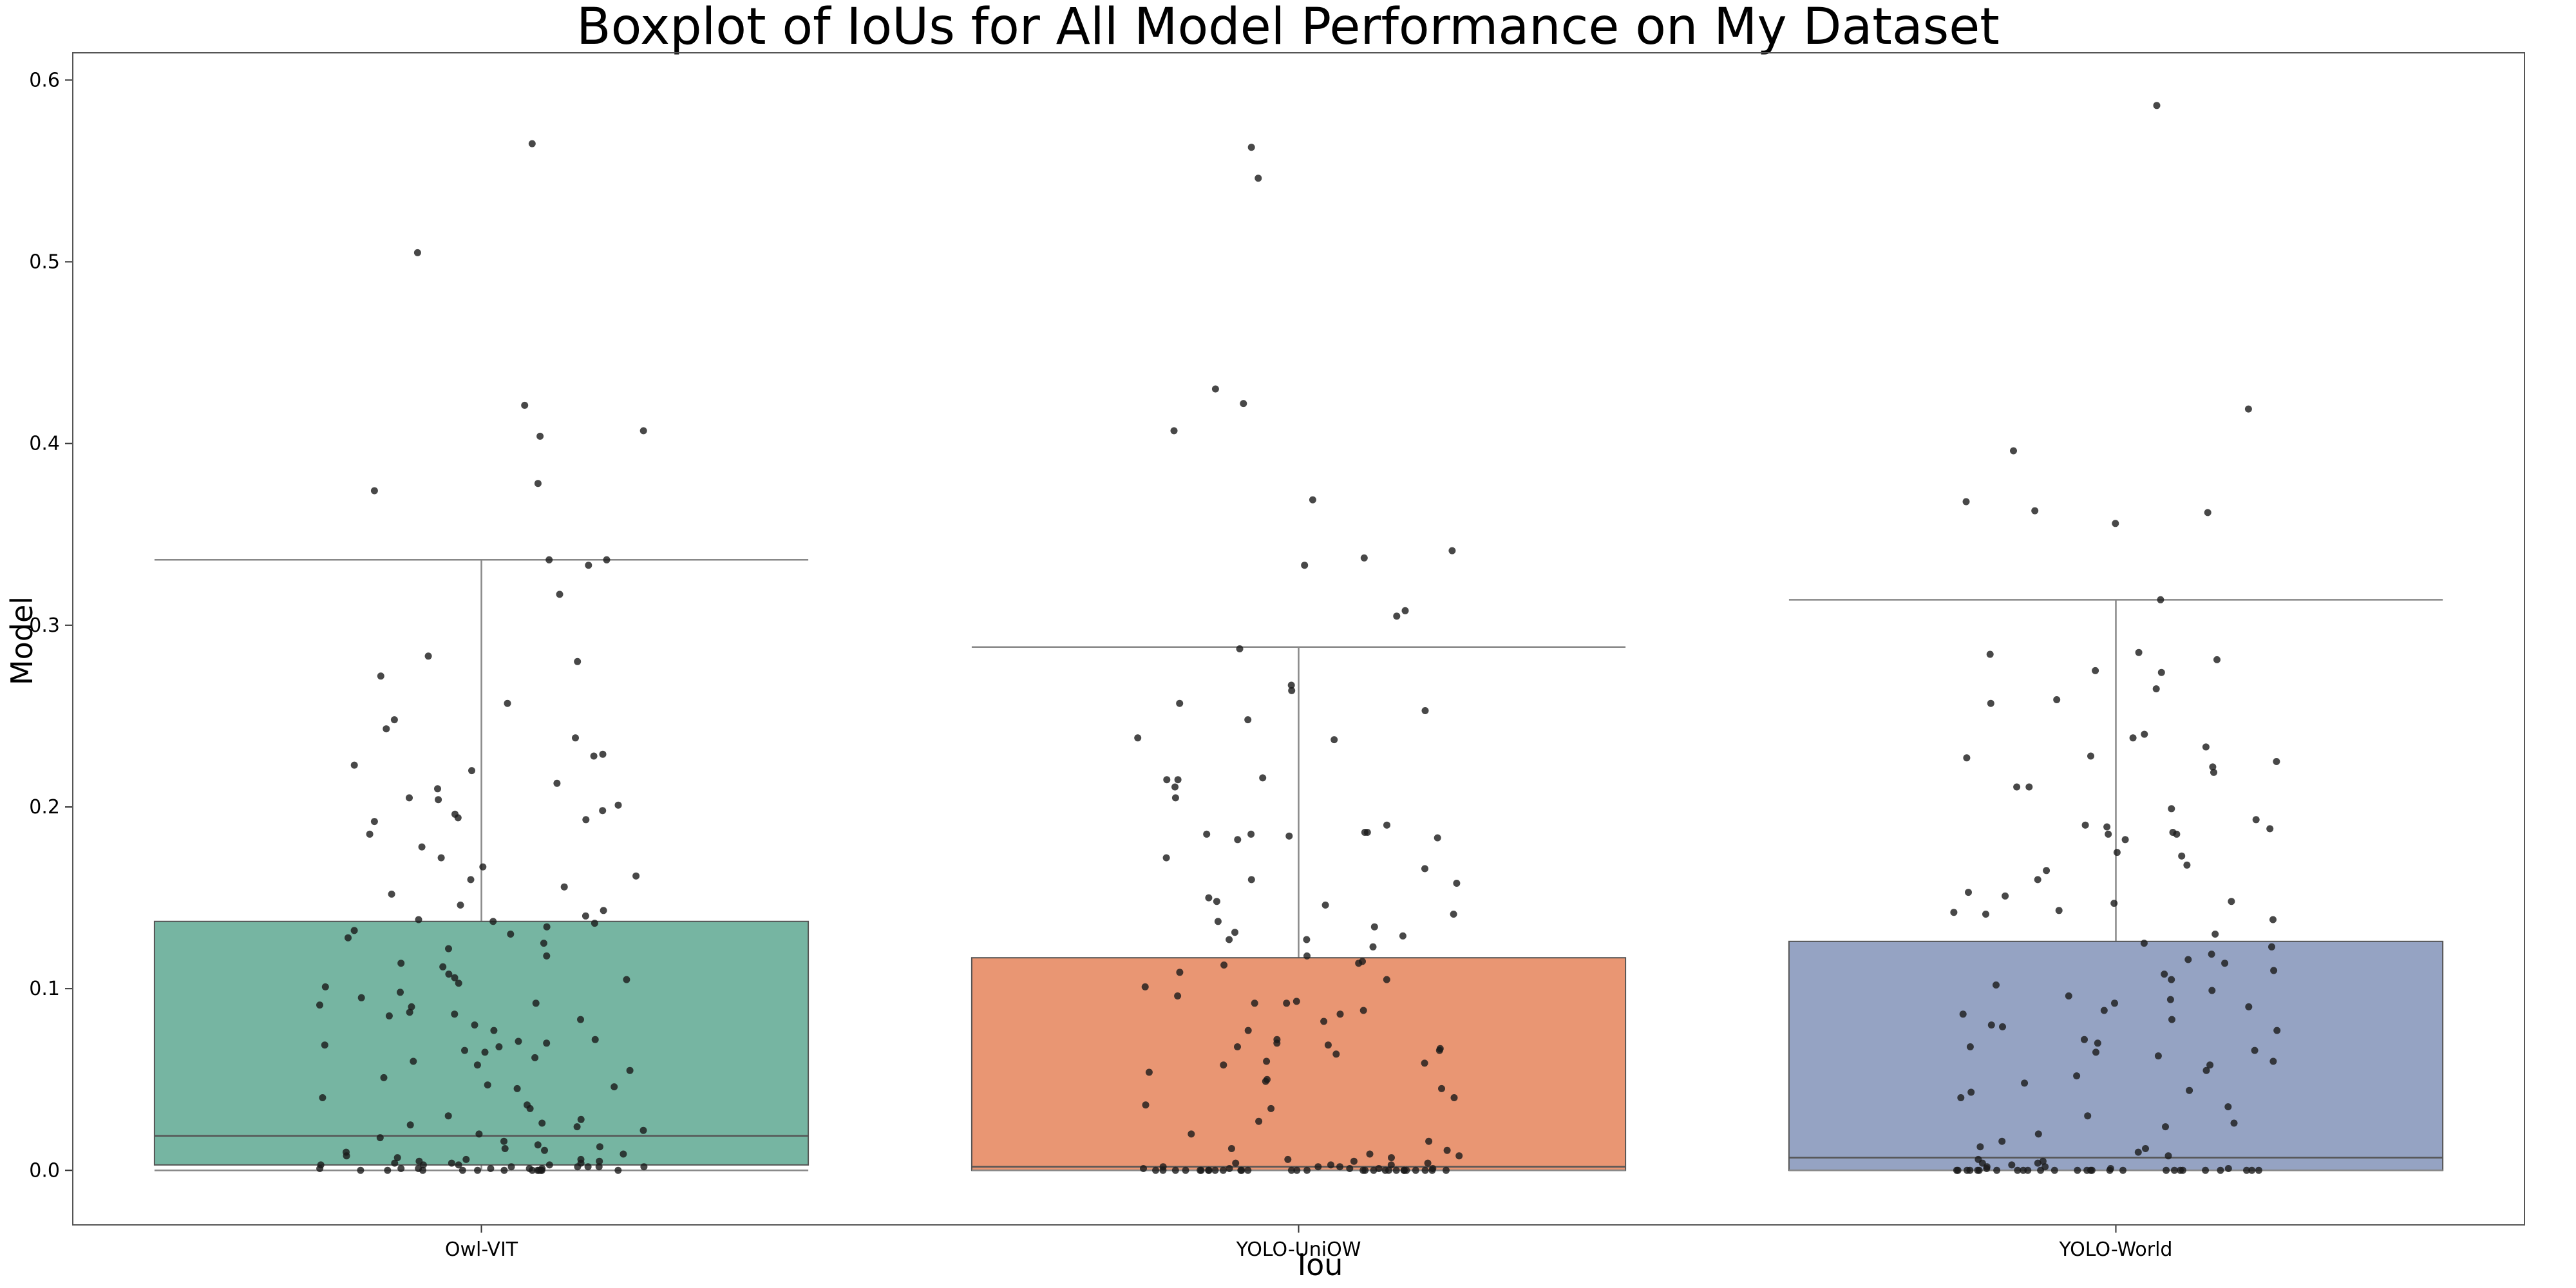 The width and height of the screenshot is (2576, 1288). I want to click on y-tick-label: 0.2, so click(44, 808).